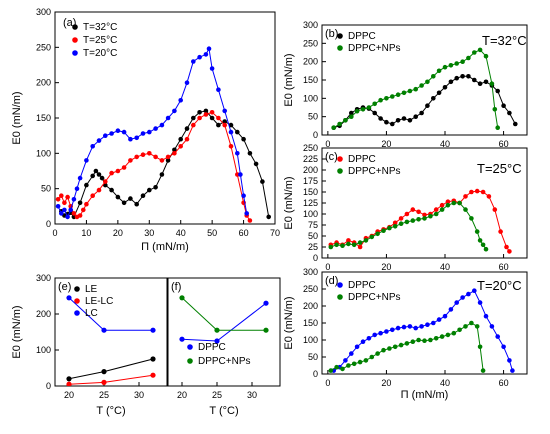 Image resolution: width=550 pixels, height=434 pixels. I want to click on panel-b-xtick-label: 0, so click(327, 144).